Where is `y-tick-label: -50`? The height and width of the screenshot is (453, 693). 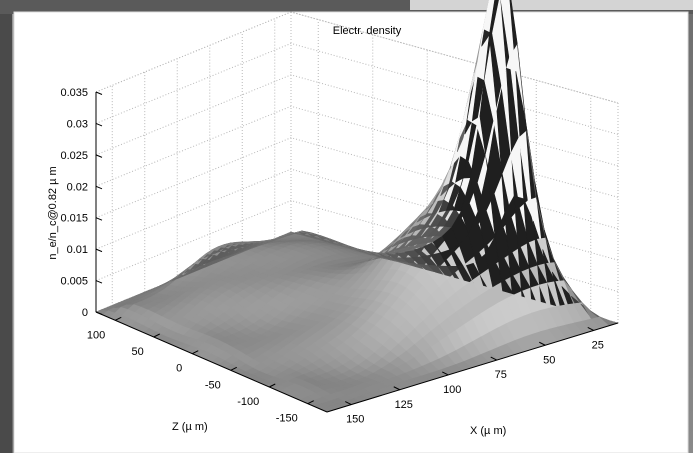 y-tick-label: -50 is located at coordinates (213, 385).